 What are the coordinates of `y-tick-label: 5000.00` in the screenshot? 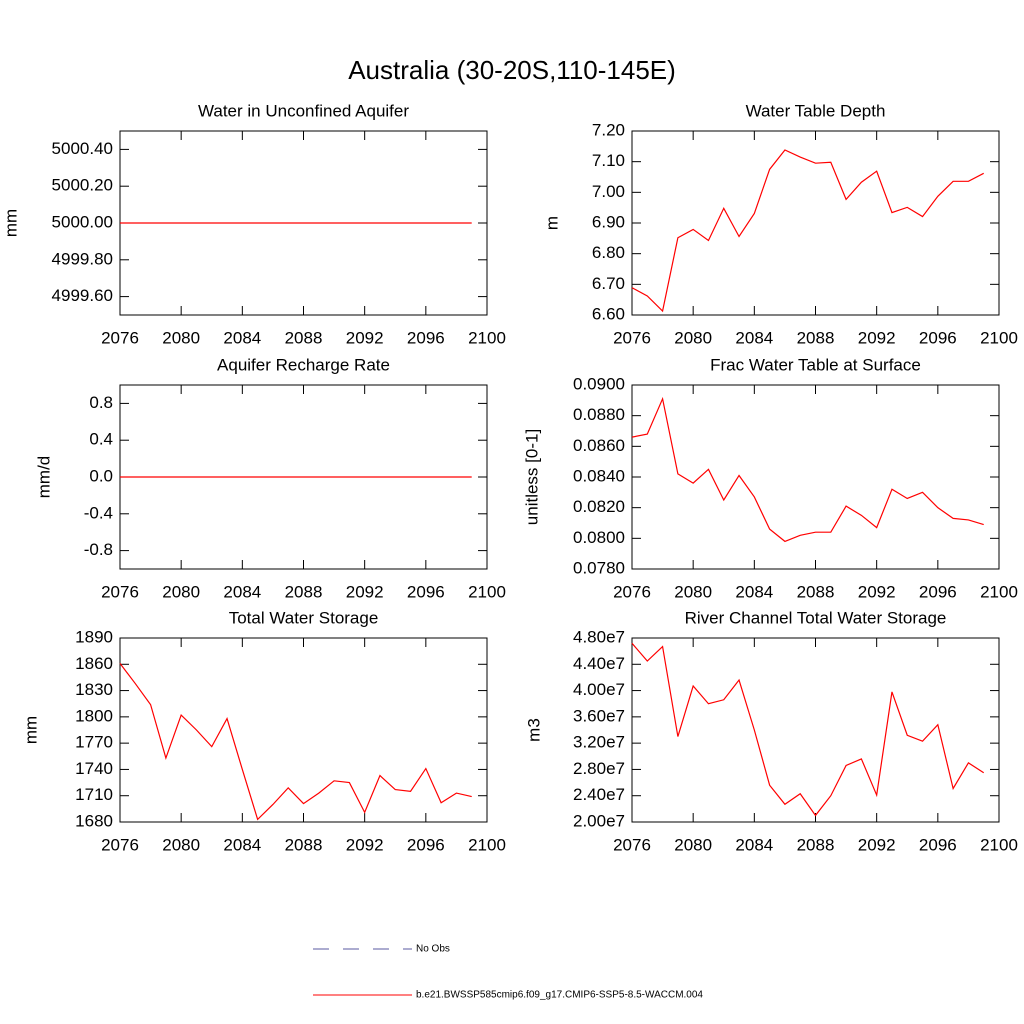 It's located at (82, 221).